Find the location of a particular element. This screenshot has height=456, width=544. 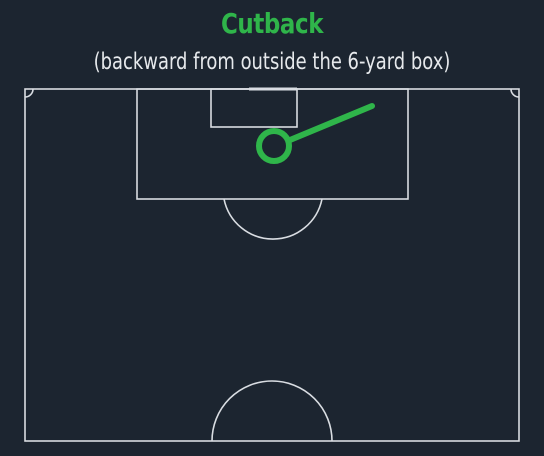

diagram-subtitle: (backward from outside the 6-yard box) is located at coordinates (272, 62).